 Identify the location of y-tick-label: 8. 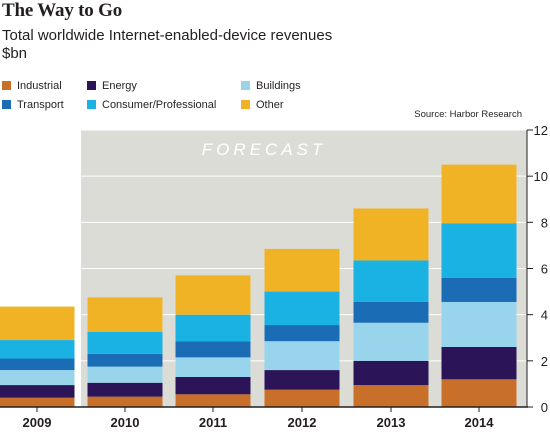
(544, 222).